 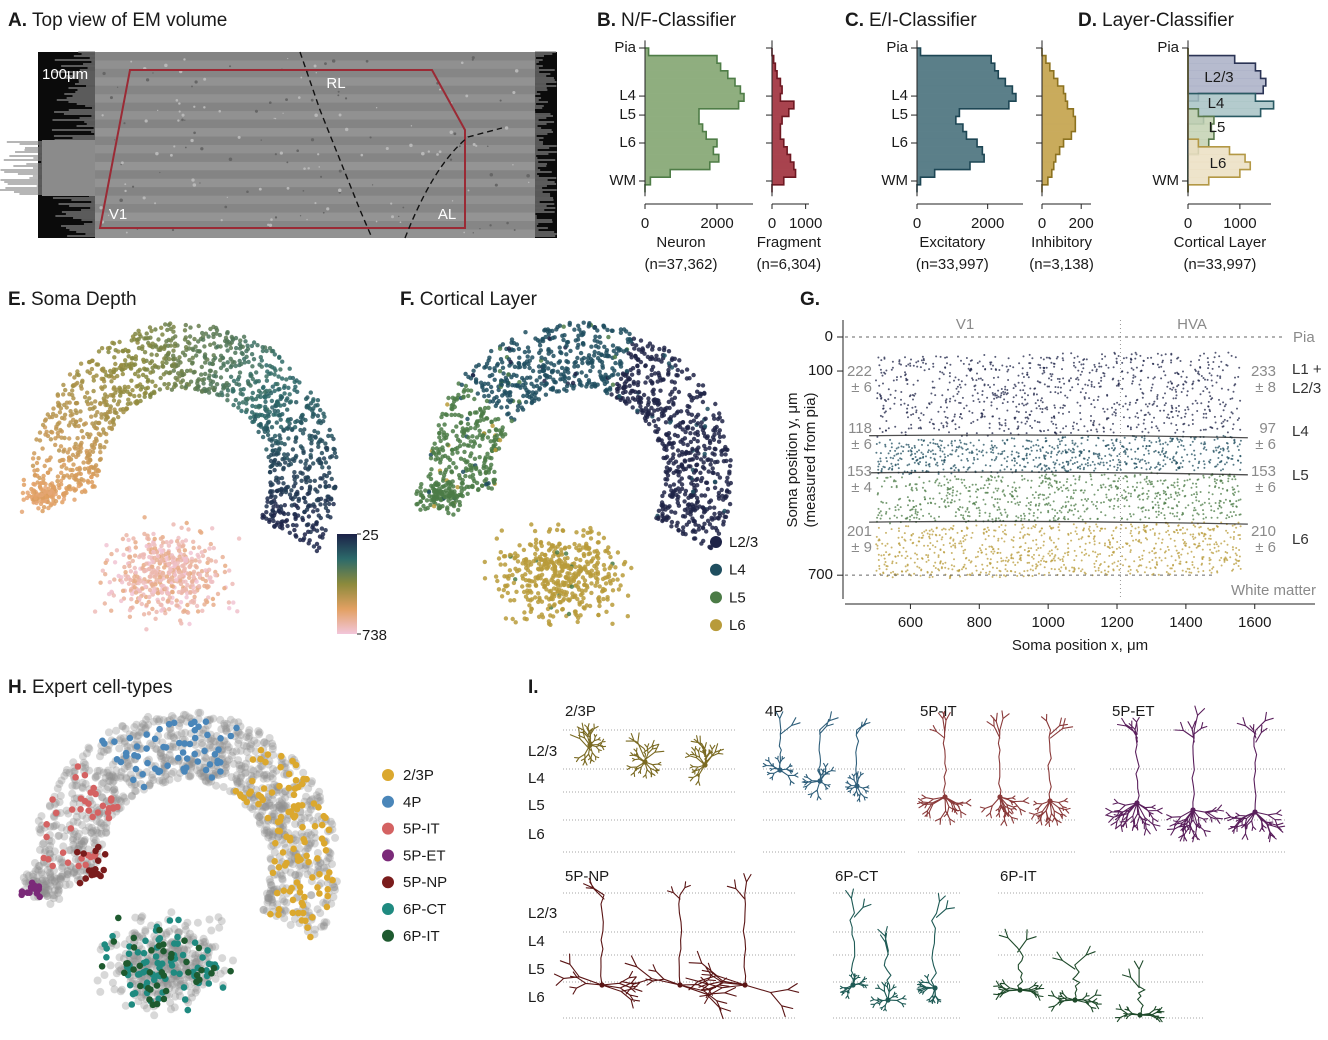 What do you see at coordinates (788, 264) in the screenshot?
I see `sample-size: (n=6,304)` at bounding box center [788, 264].